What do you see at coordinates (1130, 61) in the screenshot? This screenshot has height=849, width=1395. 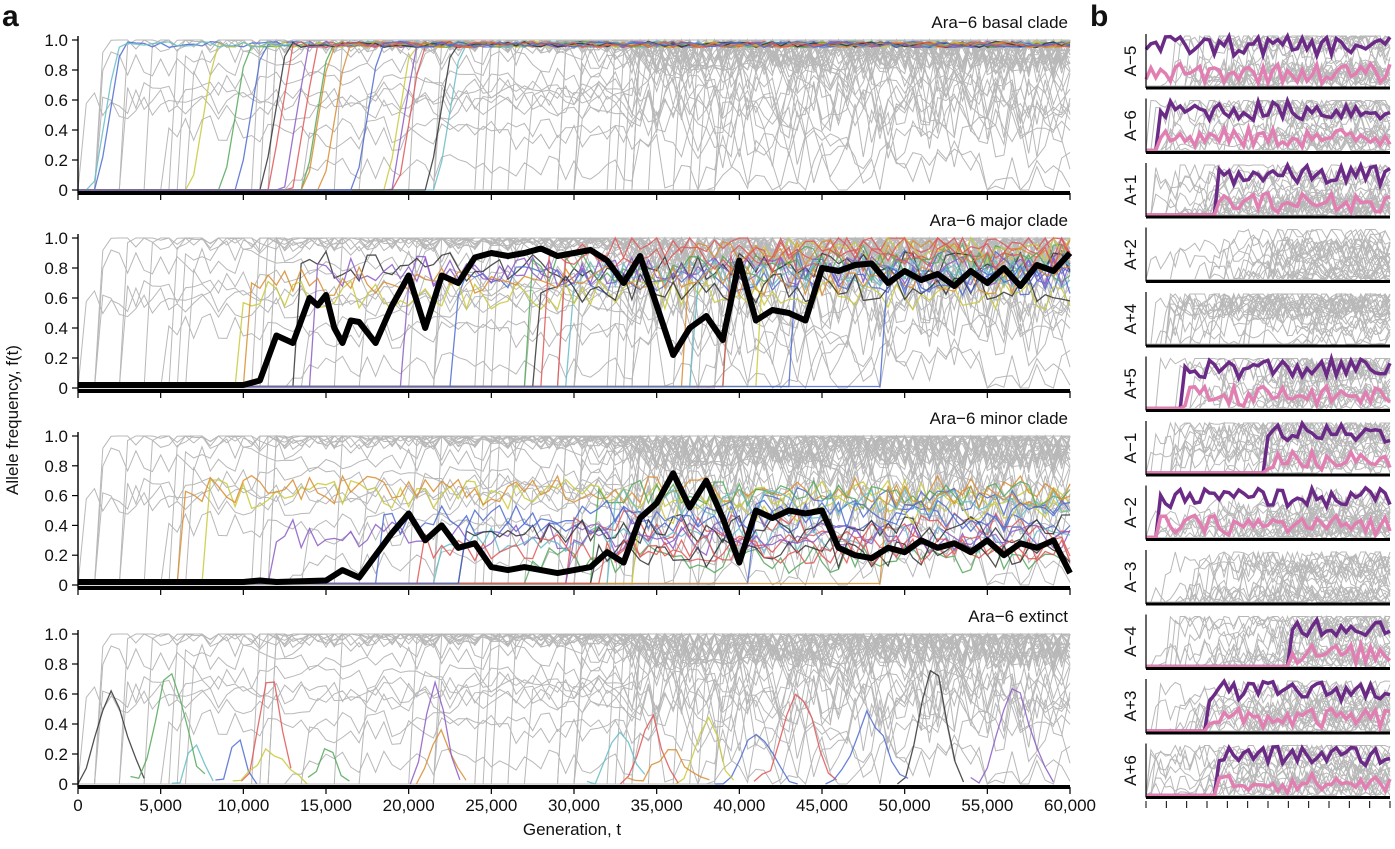 I see `row-label: A−5` at bounding box center [1130, 61].